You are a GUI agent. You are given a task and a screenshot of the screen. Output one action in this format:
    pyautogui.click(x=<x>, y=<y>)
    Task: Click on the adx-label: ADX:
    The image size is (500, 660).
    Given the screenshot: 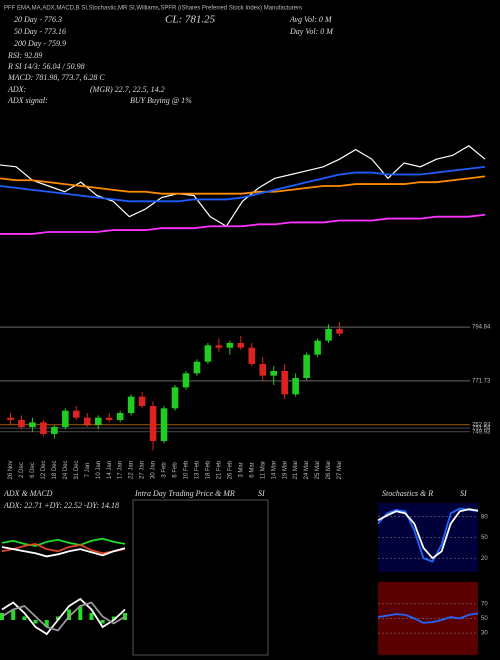 What is the action you would take?
    pyautogui.click(x=17, y=89)
    